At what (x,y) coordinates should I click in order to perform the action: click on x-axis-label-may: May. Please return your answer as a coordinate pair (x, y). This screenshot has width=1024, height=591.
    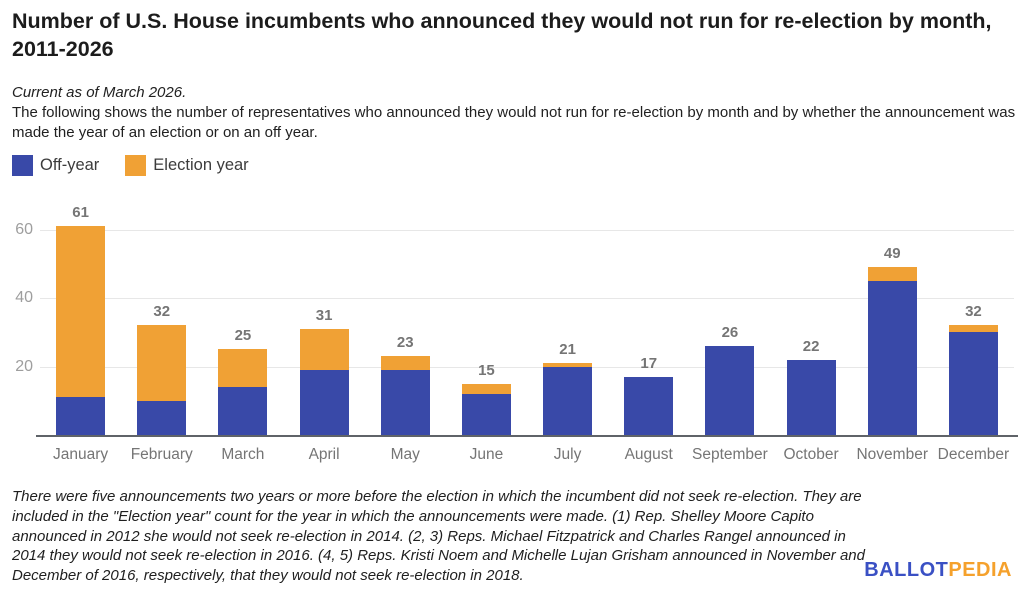
    Looking at the image, I should click on (405, 454).